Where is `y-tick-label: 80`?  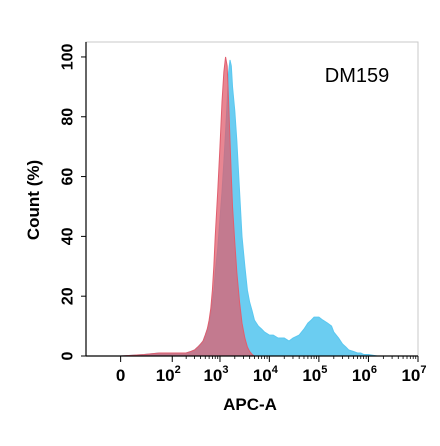
y-tick-label: 80 is located at coordinates (68, 117).